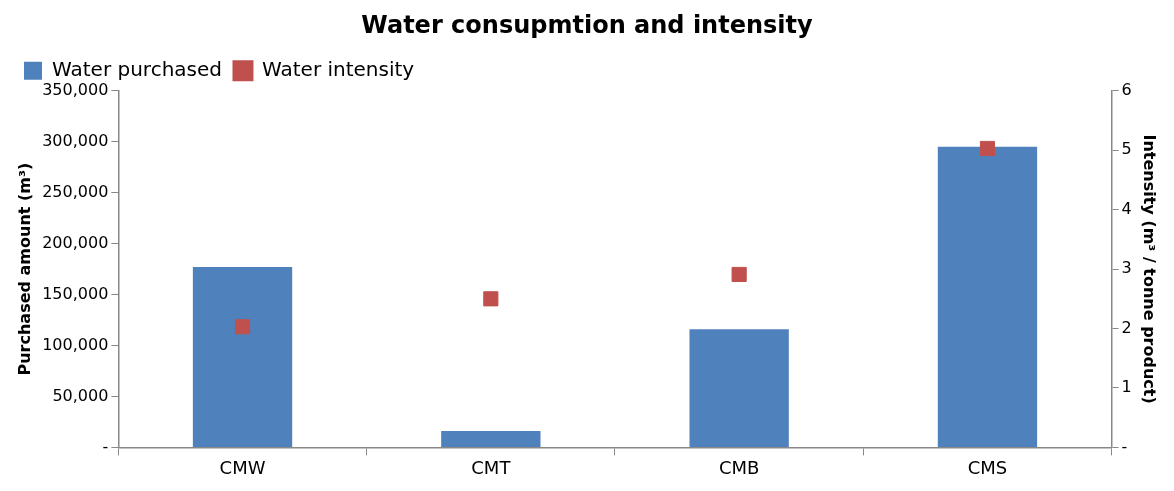  Describe the element at coordinates (24, 269) in the screenshot. I see `y-axis-title: Purchased amount (m³)` at that location.